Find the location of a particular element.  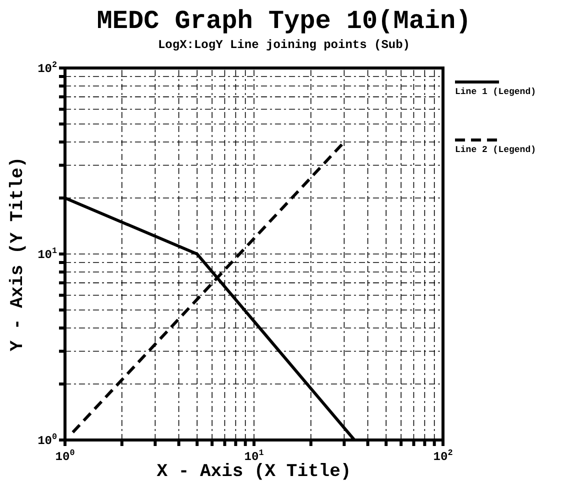

x-tick-label: 10$^{0}$ is located at coordinates (65, 456).